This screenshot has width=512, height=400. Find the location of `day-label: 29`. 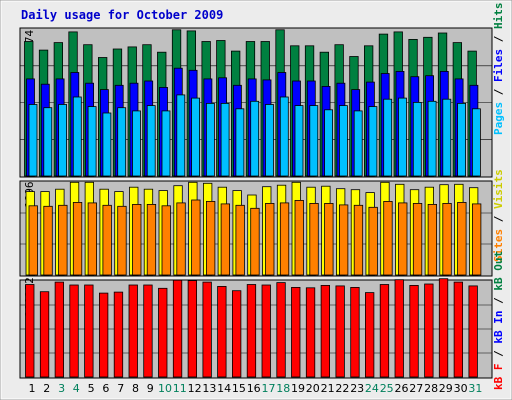

day-label: 29 is located at coordinates (446, 388).